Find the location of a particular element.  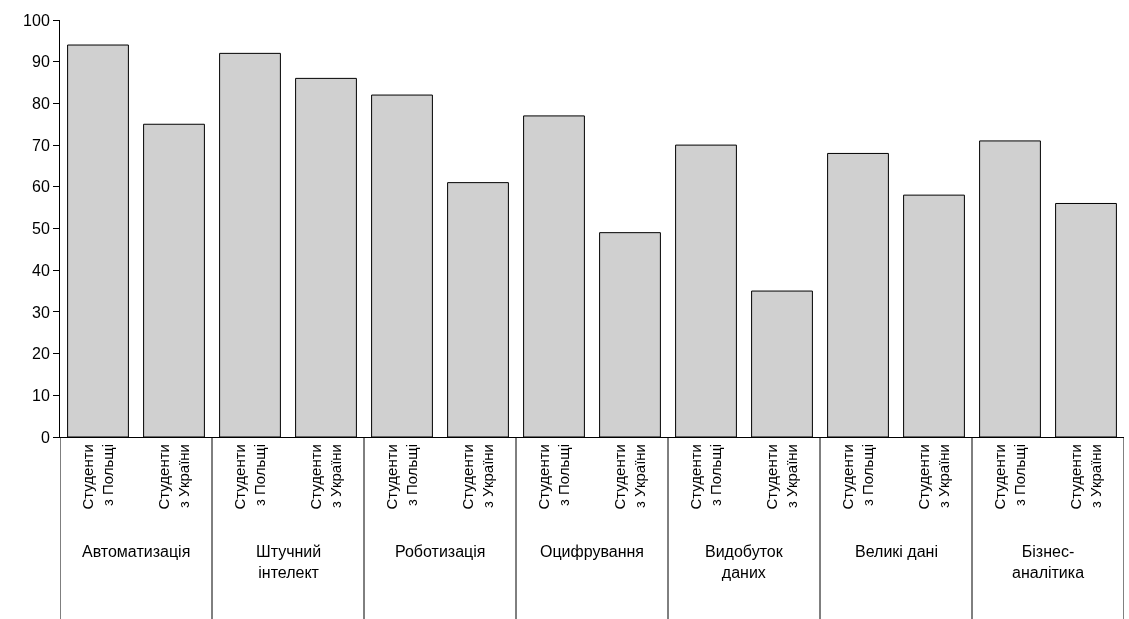

text: Видобуток даних is located at coordinates (744, 562).